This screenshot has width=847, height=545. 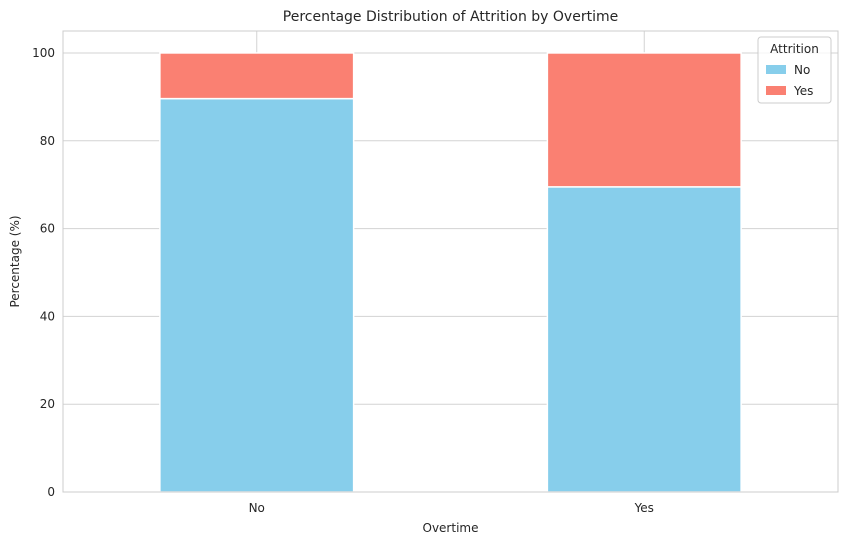 I want to click on legend: Attrition No Yes, so click(x=794, y=70).